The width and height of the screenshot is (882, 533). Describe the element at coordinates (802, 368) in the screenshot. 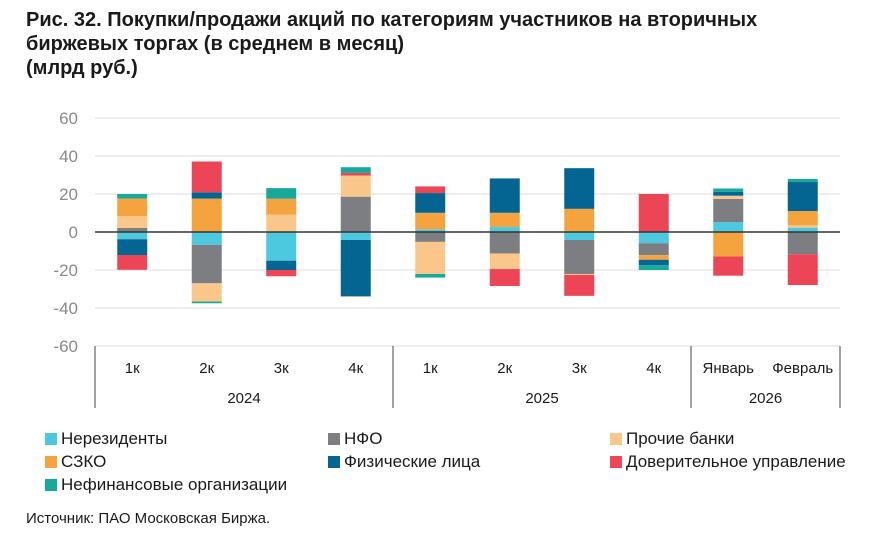

I see `x-tick-label: Февраль` at that location.